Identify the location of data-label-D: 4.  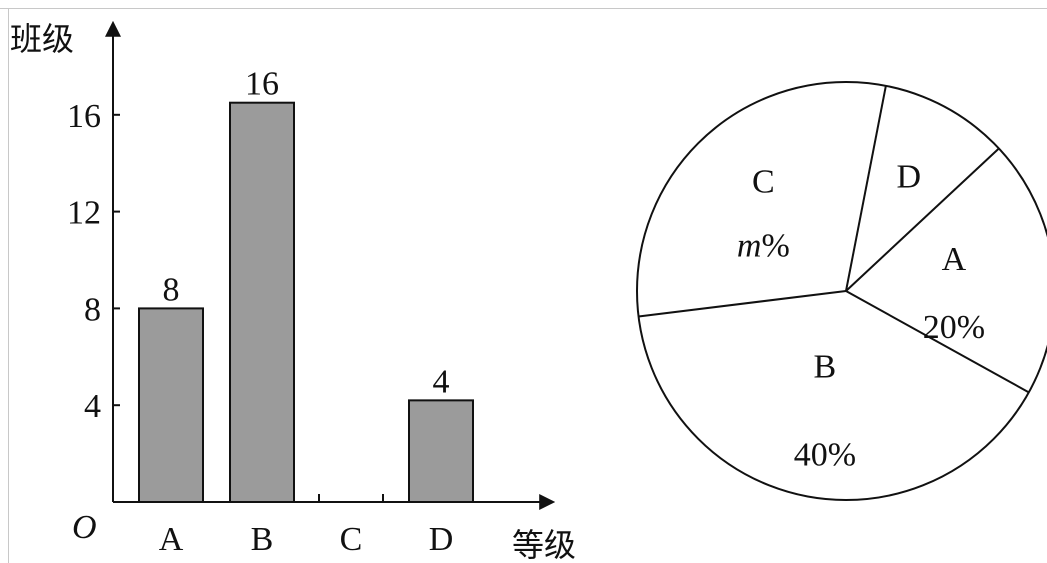
(441, 381).